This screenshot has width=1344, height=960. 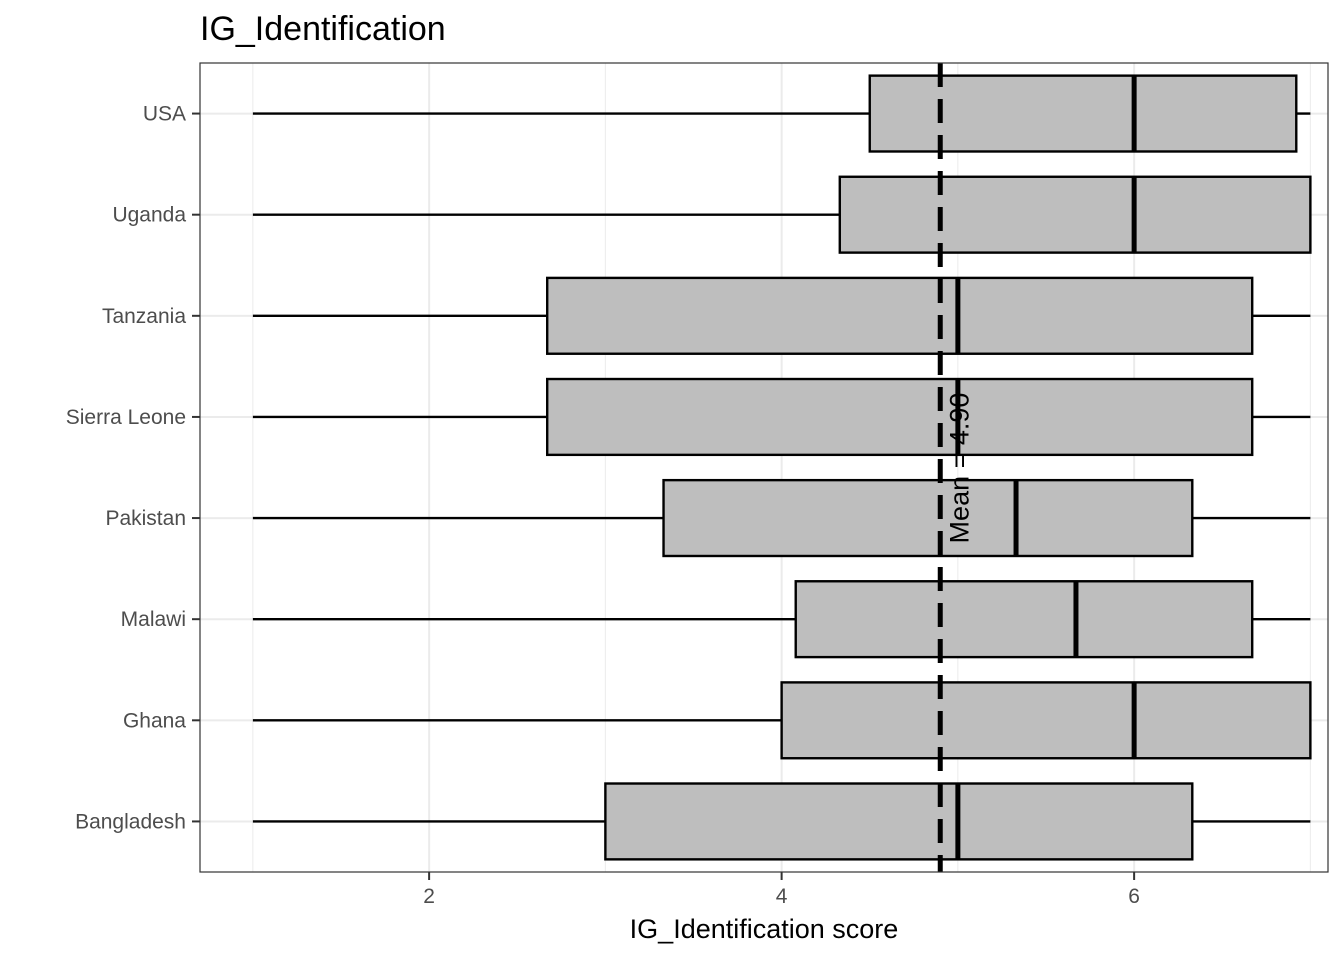 I want to click on y-tick-label: Malawi, so click(x=153, y=619).